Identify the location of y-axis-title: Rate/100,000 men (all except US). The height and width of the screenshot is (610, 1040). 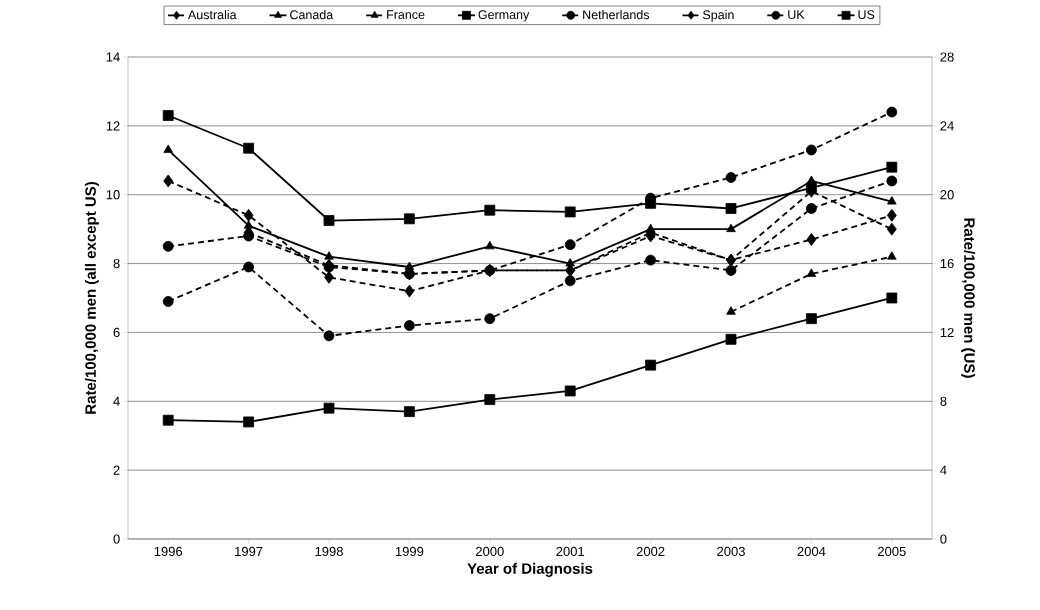
(91, 298).